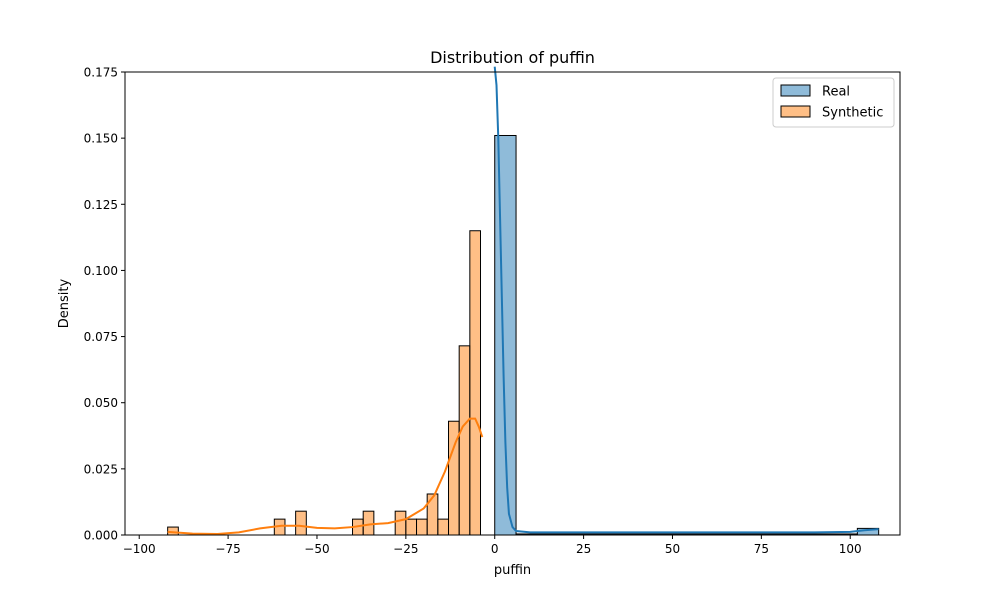 The image size is (1000, 600). I want to click on x-tick-label: −50, so click(316, 549).